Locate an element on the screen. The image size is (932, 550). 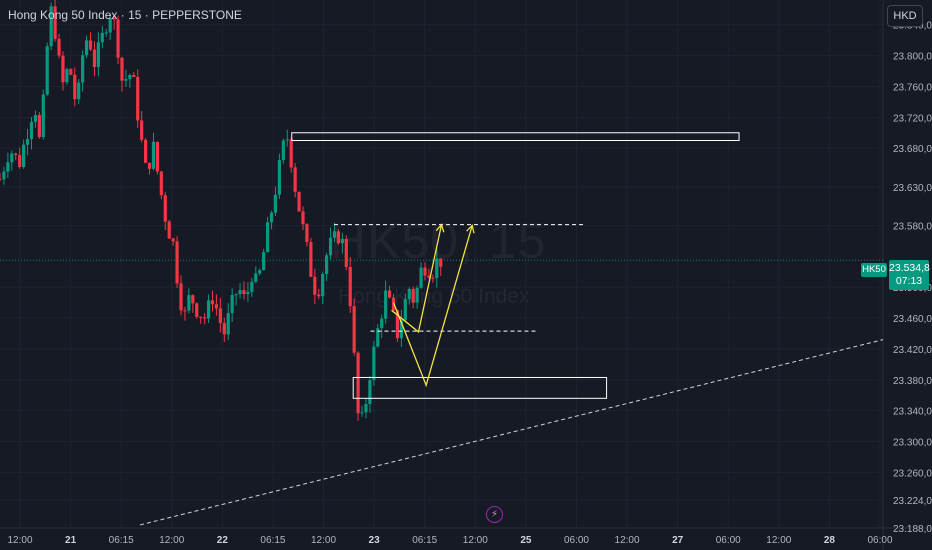
x-tick-label: 22 is located at coordinates (223, 540).